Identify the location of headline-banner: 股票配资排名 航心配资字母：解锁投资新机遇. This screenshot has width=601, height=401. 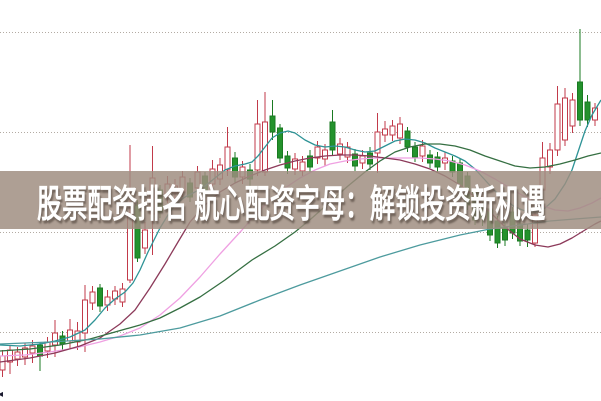
(300, 200).